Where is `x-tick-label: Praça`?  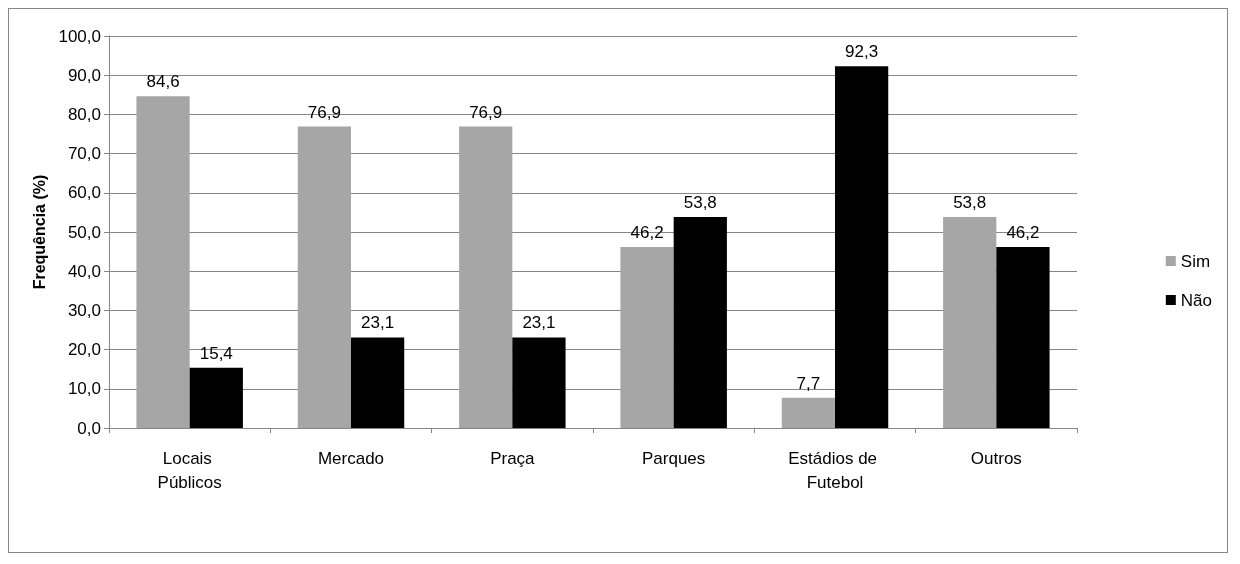 x-tick-label: Praça is located at coordinates (513, 458).